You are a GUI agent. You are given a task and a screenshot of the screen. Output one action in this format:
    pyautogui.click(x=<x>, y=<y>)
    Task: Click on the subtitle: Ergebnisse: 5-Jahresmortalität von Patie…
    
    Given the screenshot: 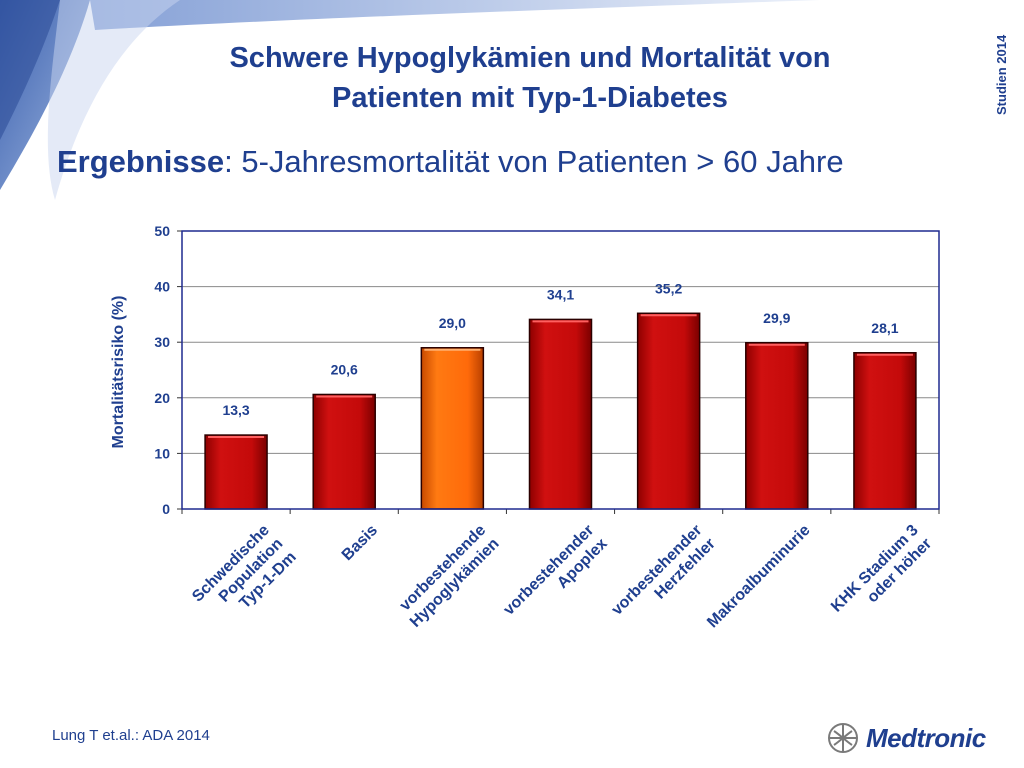 What is the action you would take?
    pyautogui.click(x=450, y=162)
    